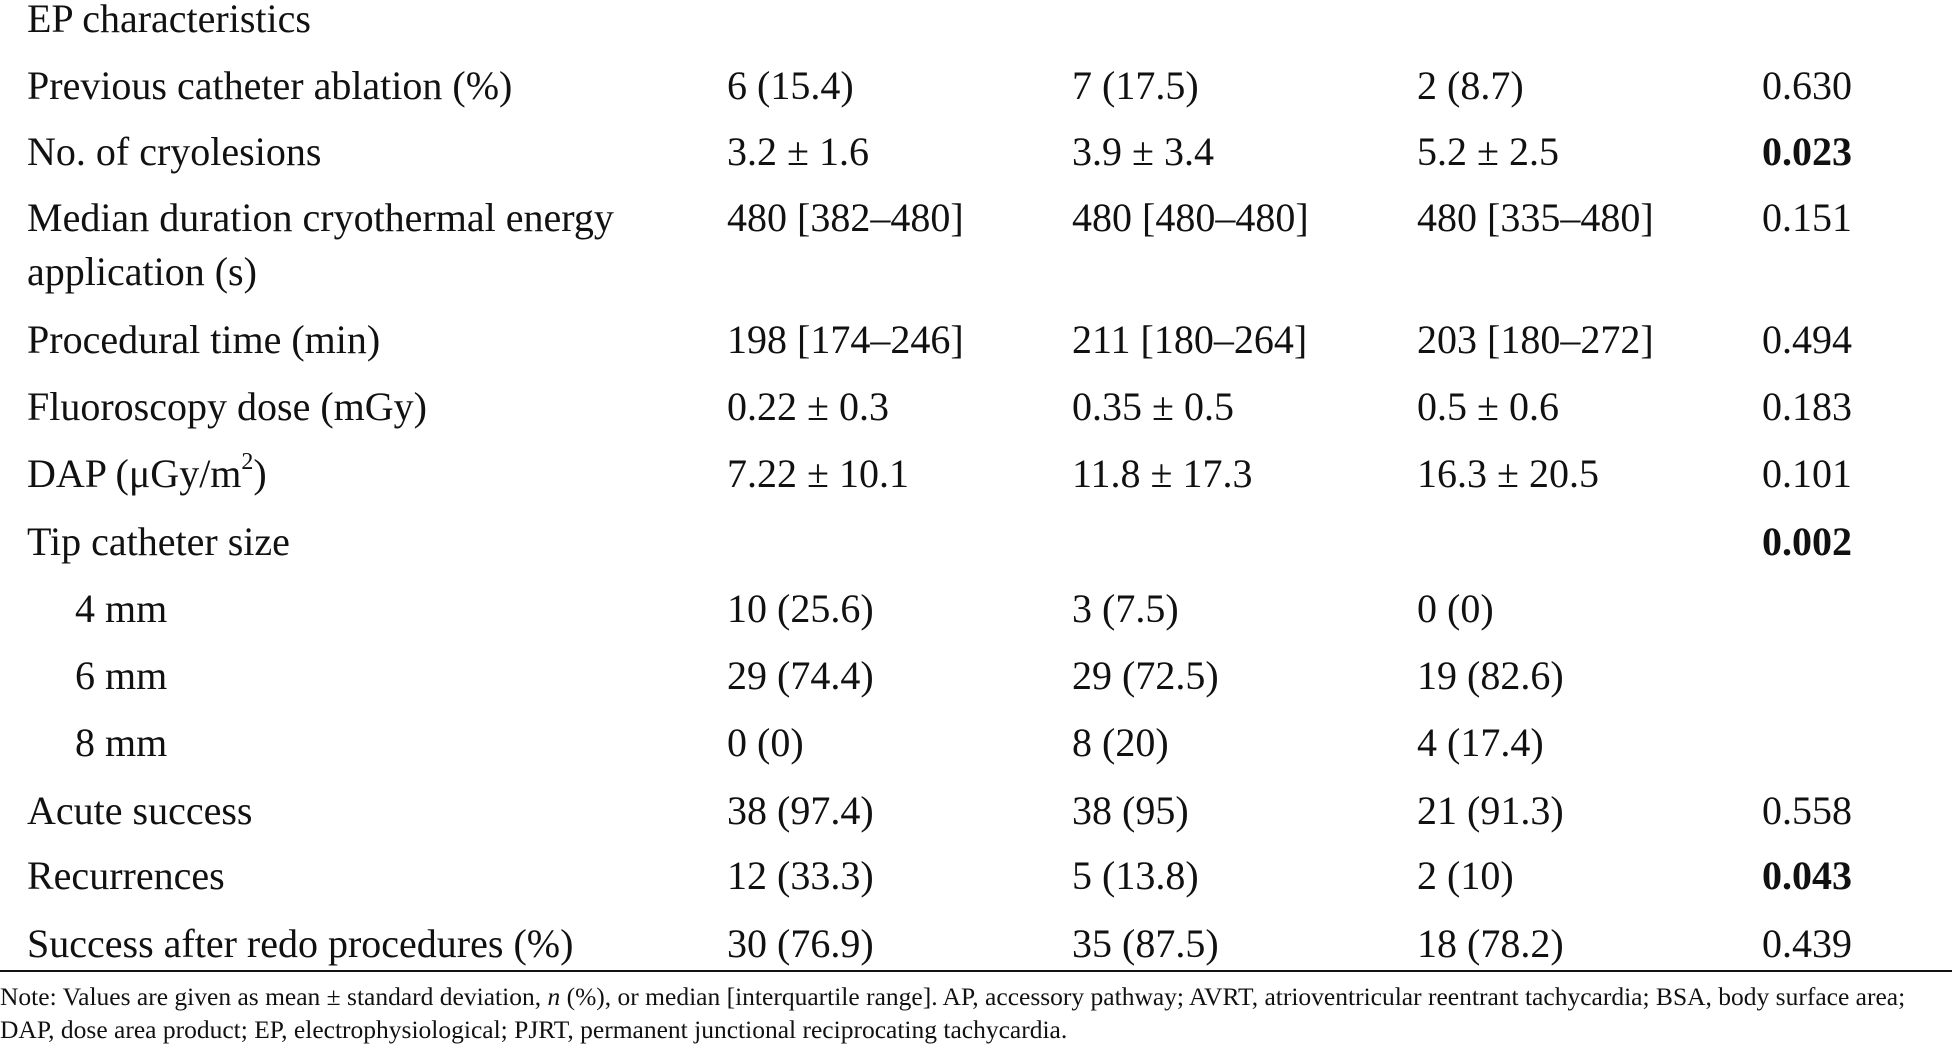 This screenshot has width=1952, height=1051. What do you see at coordinates (1807, 875) in the screenshot?
I see `p-value: 0.043` at bounding box center [1807, 875].